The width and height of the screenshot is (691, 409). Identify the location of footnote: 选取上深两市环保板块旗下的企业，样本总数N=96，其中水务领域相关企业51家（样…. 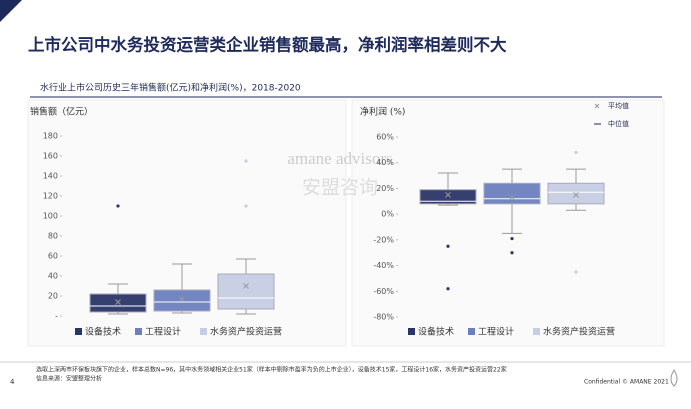
(271, 370).